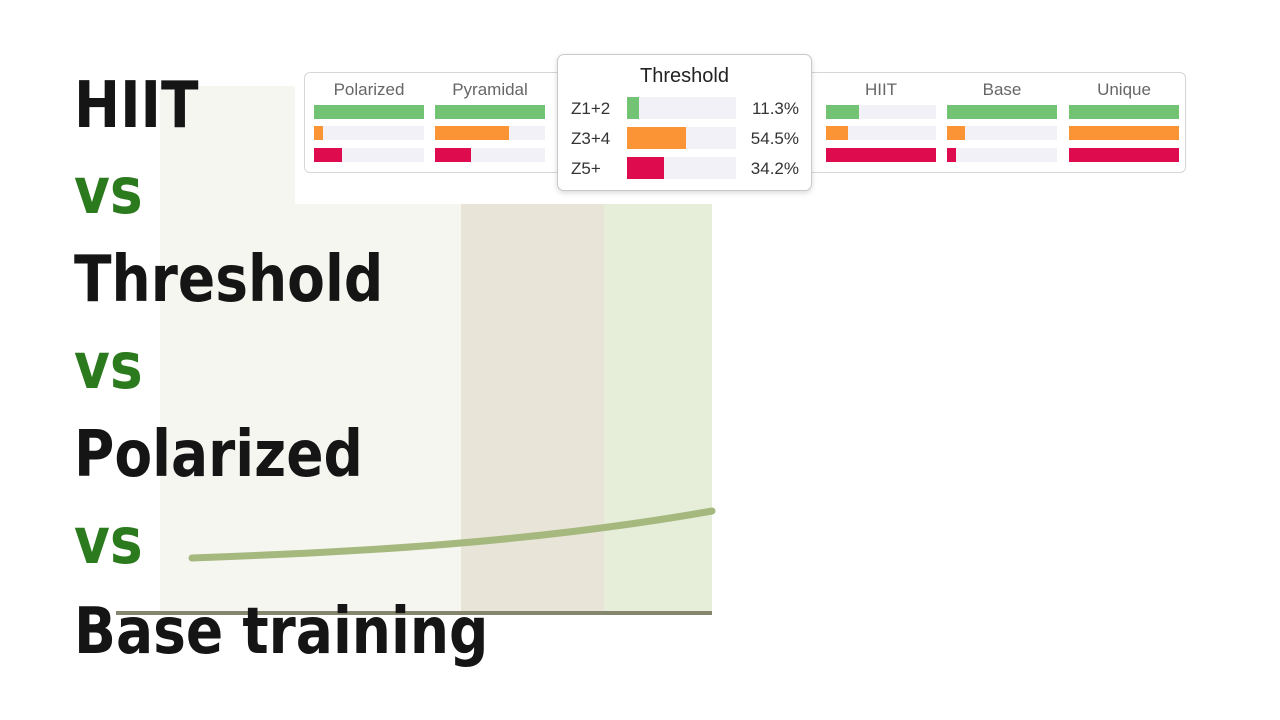  I want to click on background-band-middle, so click(532, 409).